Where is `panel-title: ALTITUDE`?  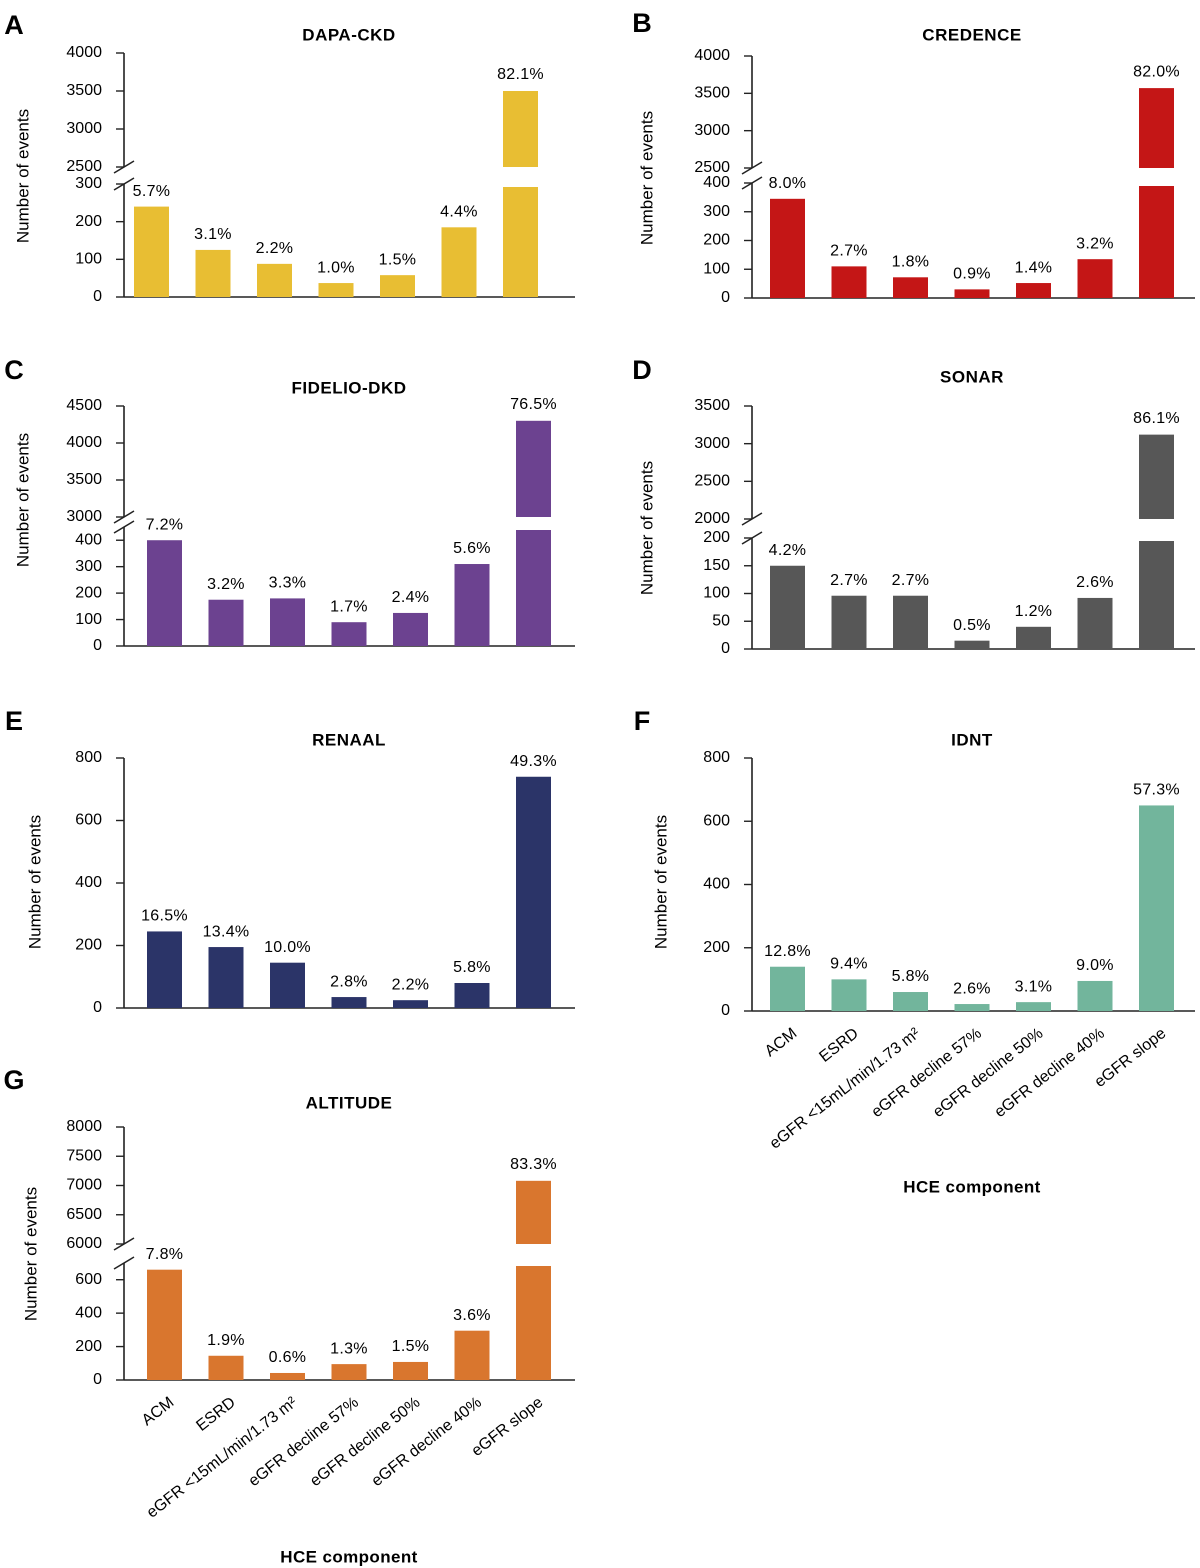
panel-title: ALTITUDE is located at coordinates (349, 1102).